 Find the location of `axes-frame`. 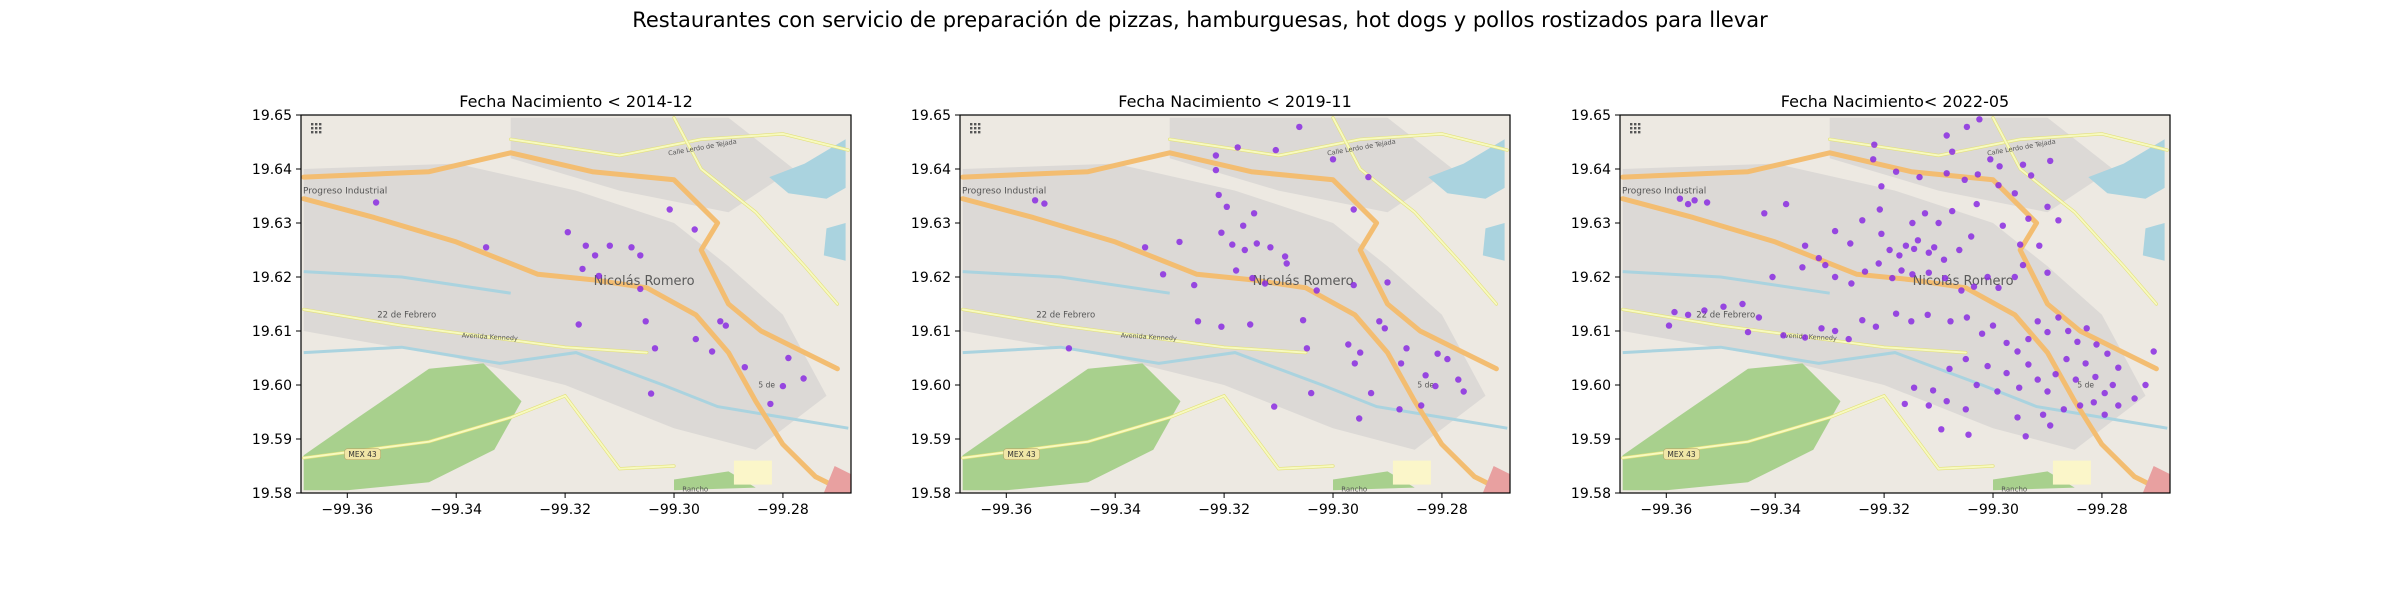

axes-frame is located at coordinates (576, 304).